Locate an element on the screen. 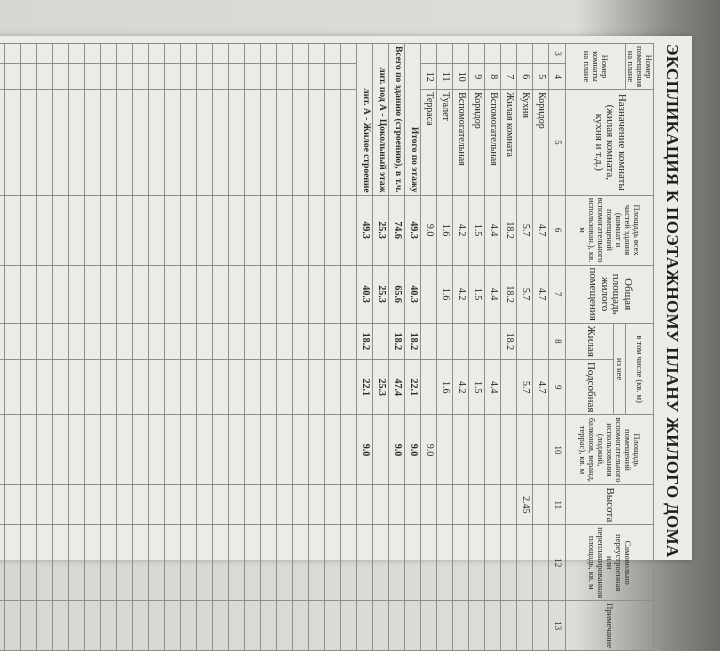 This screenshot has height=651, width=720. header-of-which: из нее is located at coordinates (619, 369).